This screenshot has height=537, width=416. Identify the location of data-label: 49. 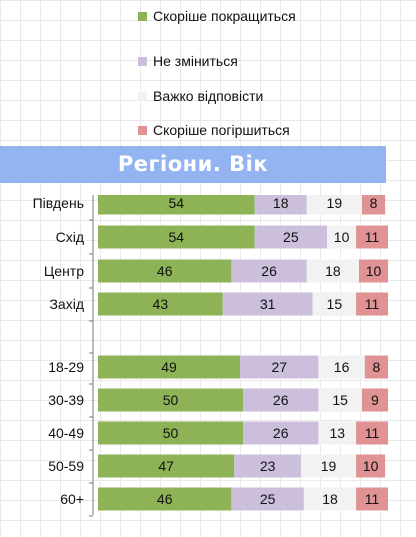
(169, 367).